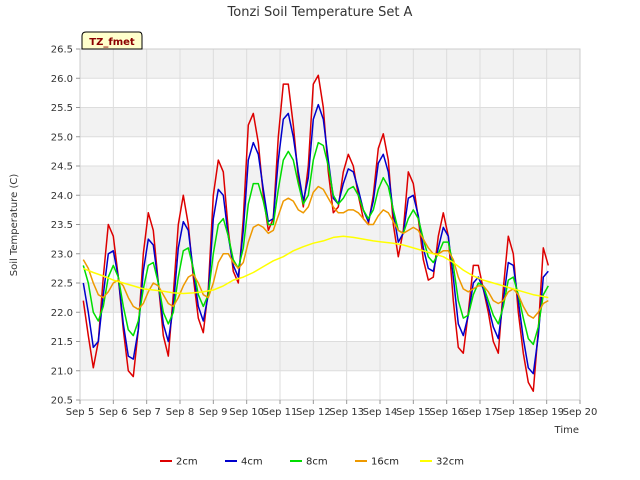 The height and width of the screenshot is (480, 640). I want to click on y-tick-label: 22.5, so click(62, 284).